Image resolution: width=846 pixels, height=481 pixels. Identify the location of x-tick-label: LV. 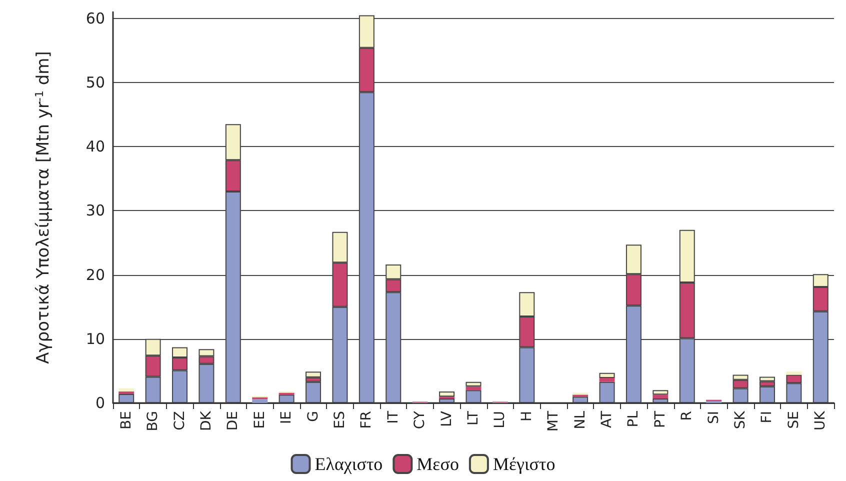
(446, 418).